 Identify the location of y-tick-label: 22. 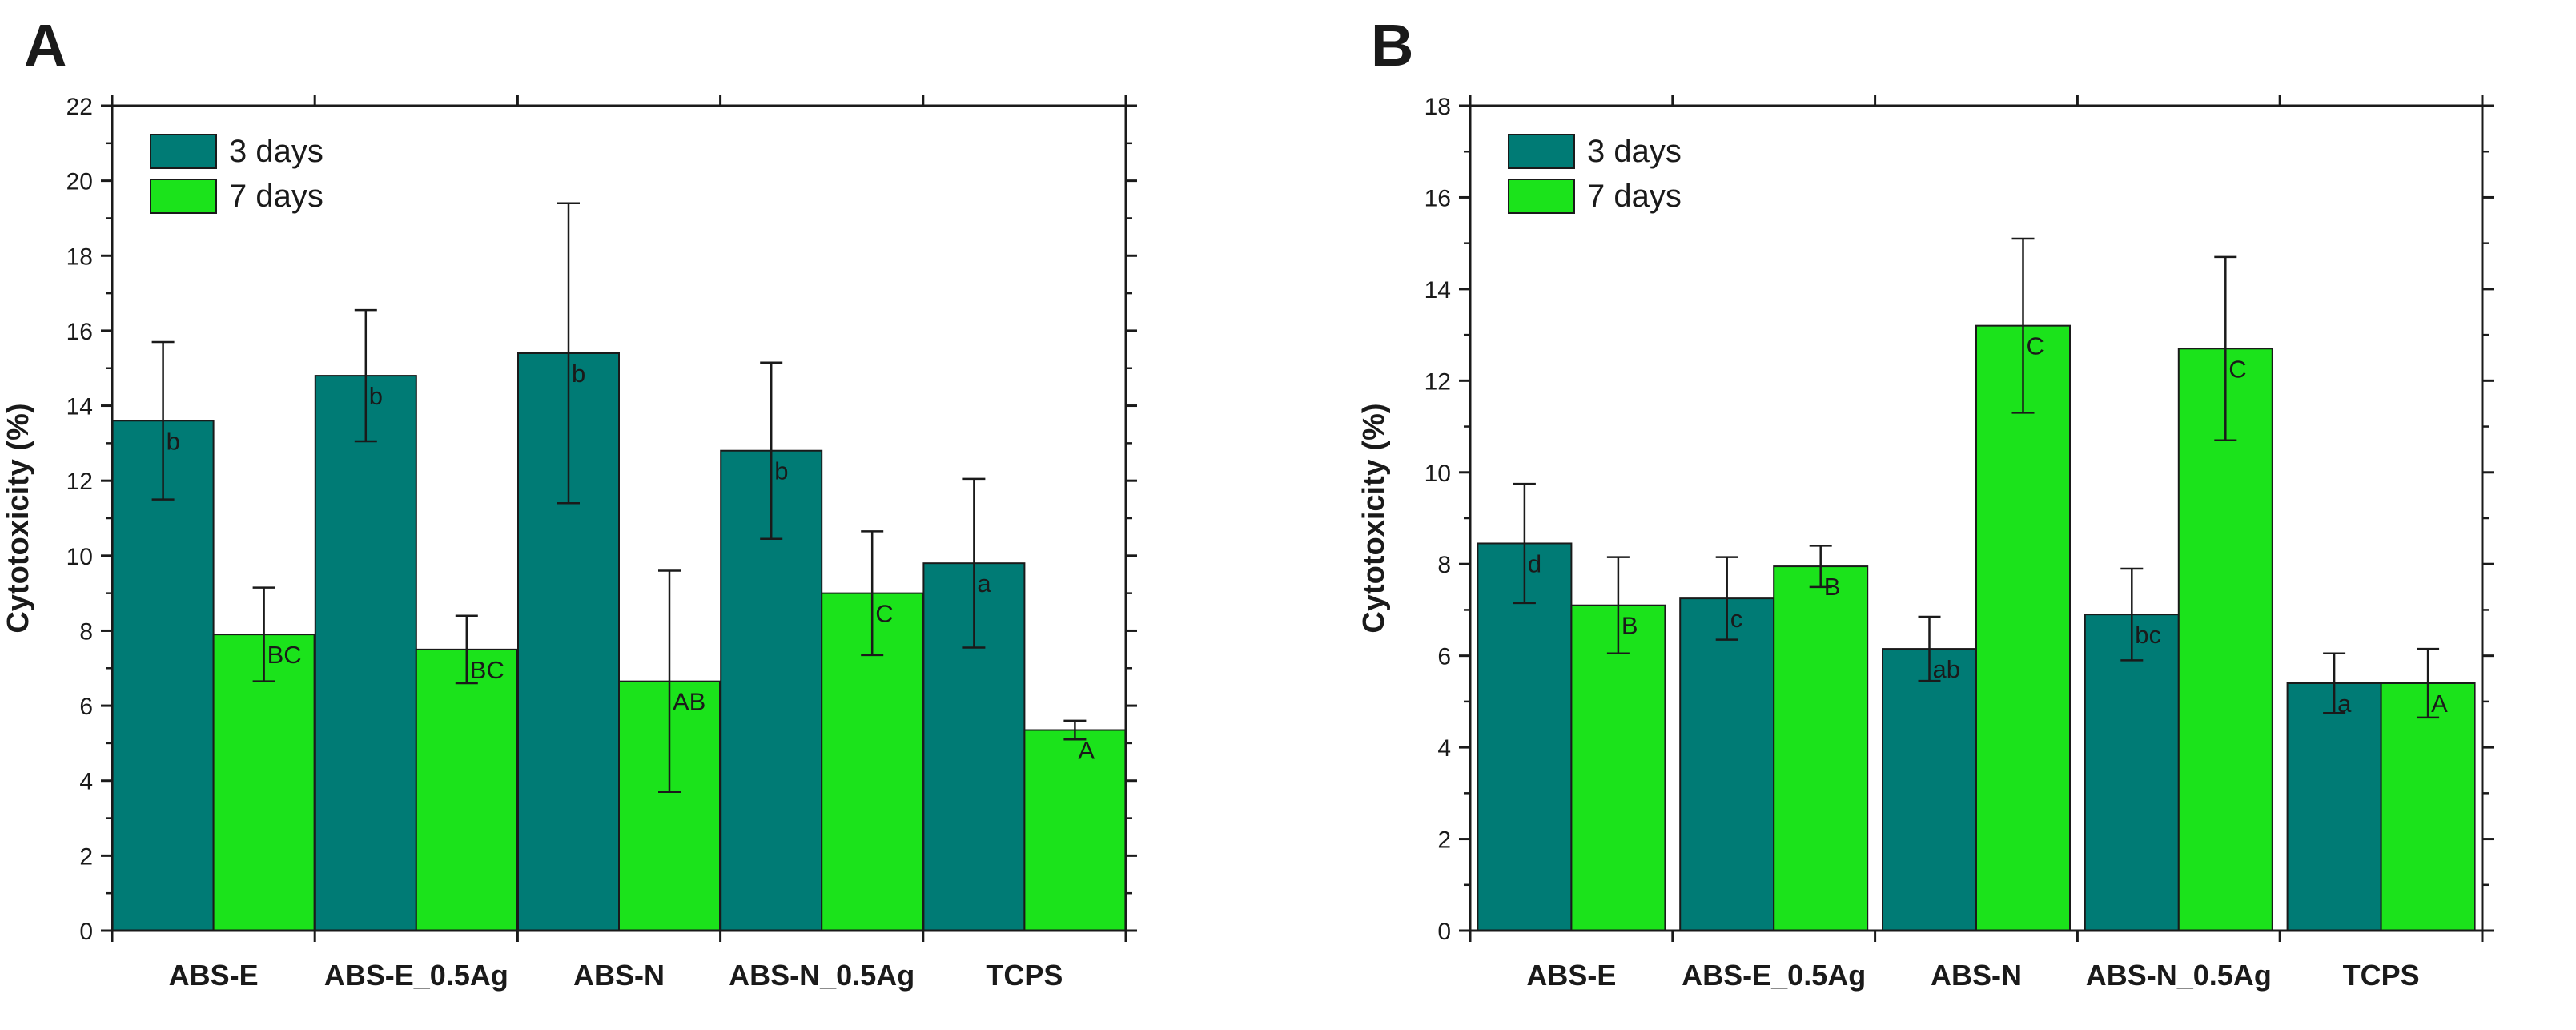
(79, 107).